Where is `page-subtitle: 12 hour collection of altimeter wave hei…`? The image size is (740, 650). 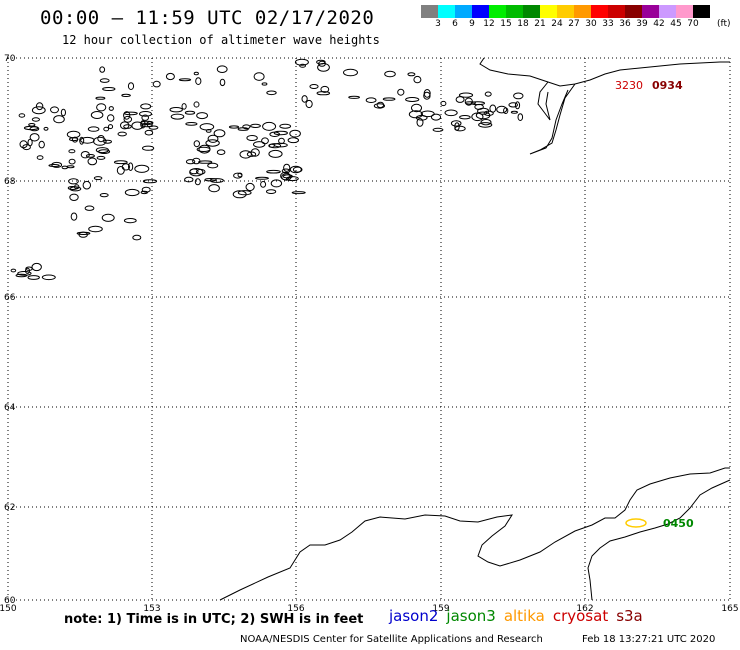 page-subtitle: 12 hour collection of altimeter wave hei… is located at coordinates (221, 40).